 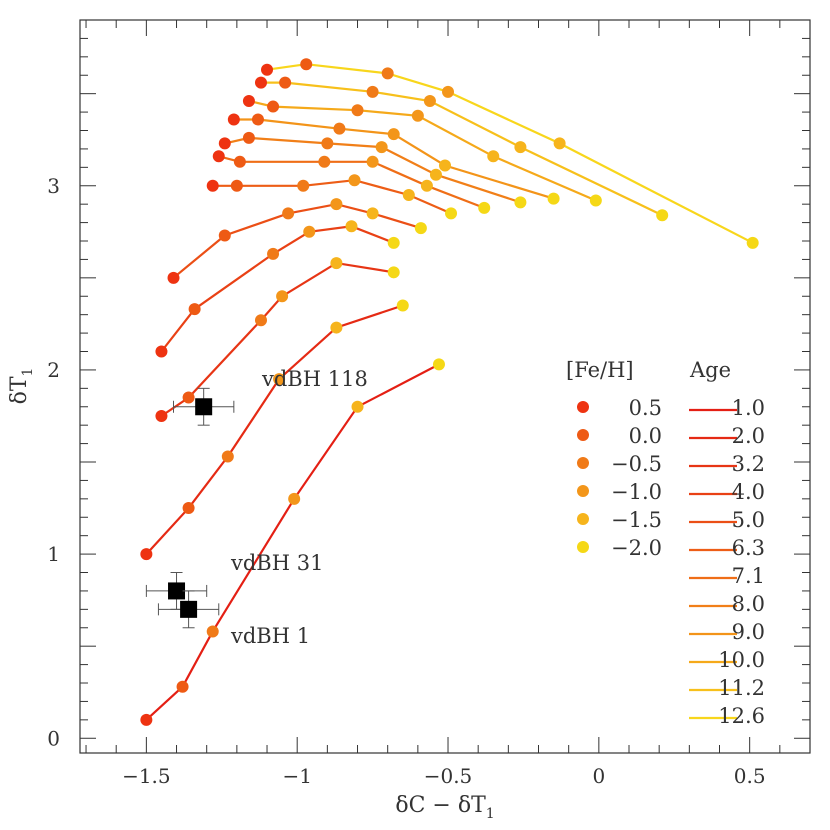 I want to click on metallicity-legend-title: [Fe/H], so click(x=600, y=370).